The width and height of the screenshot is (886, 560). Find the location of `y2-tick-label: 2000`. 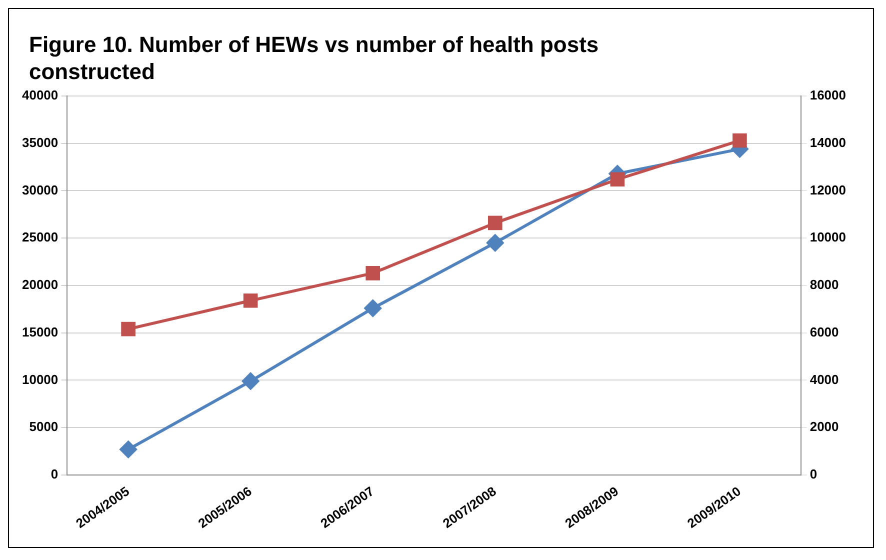

y2-tick-label: 2000 is located at coordinates (824, 426).